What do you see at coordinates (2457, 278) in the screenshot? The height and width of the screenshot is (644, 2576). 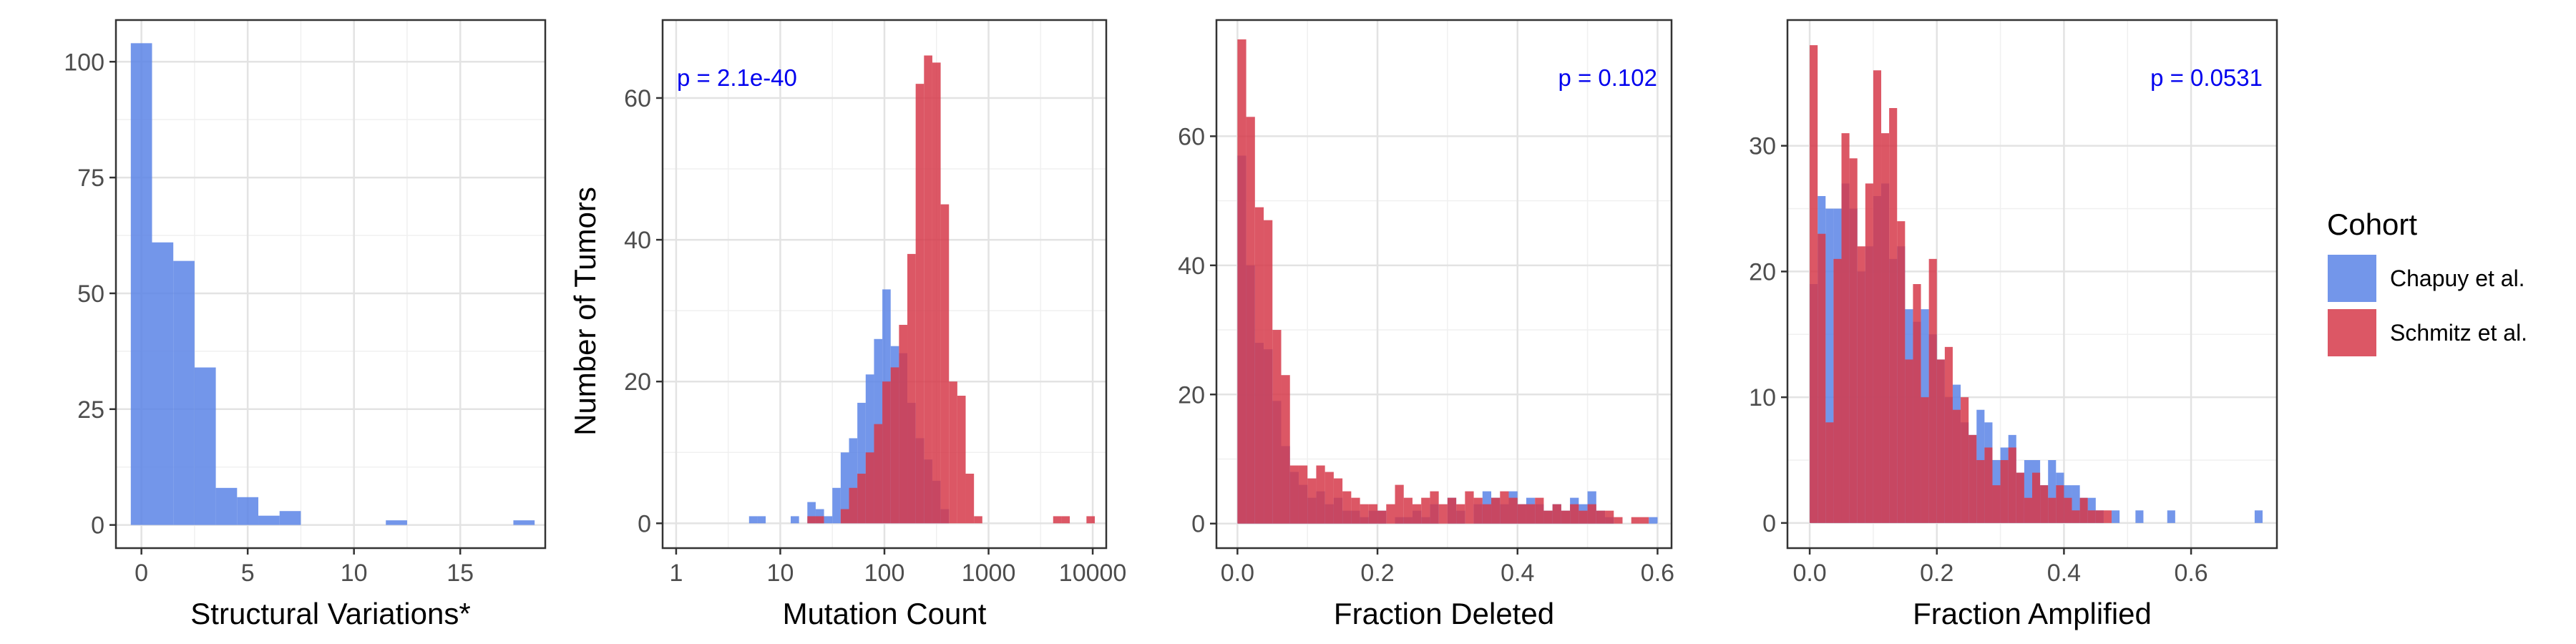 I see `legend-label-chapuy: Chapuy et al.` at bounding box center [2457, 278].